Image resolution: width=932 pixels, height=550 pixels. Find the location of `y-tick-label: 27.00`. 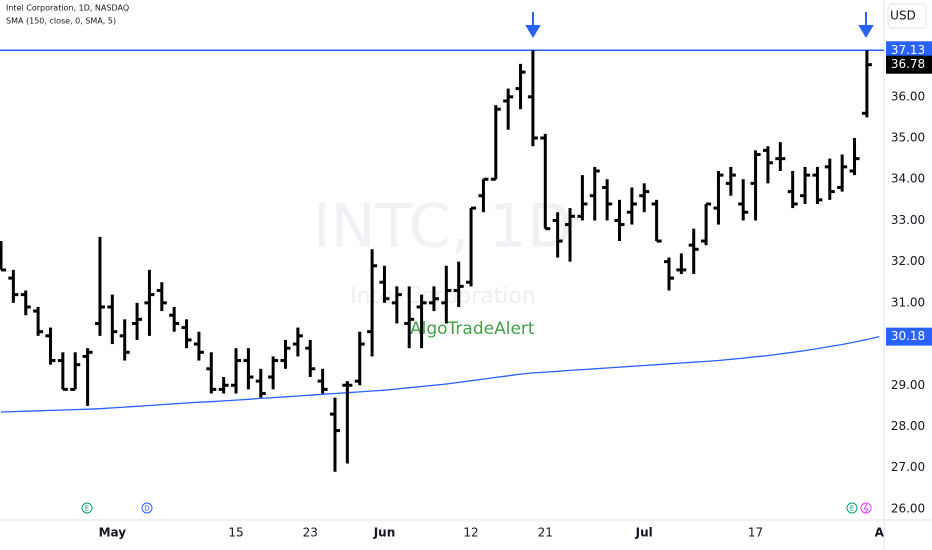

y-tick-label: 27.00 is located at coordinates (908, 467).